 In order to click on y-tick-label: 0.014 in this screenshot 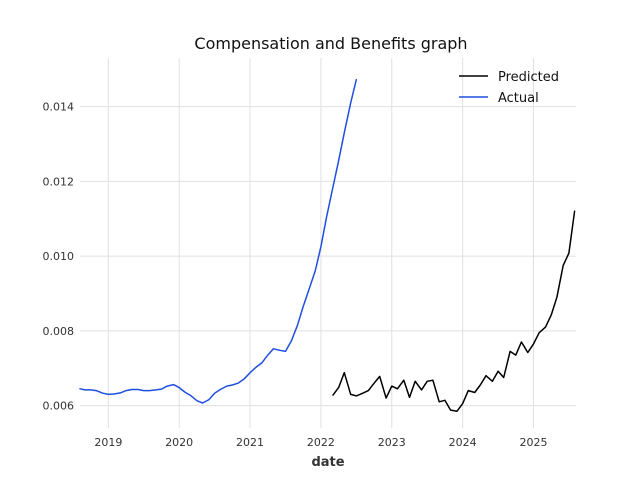, I will do `click(59, 107)`.